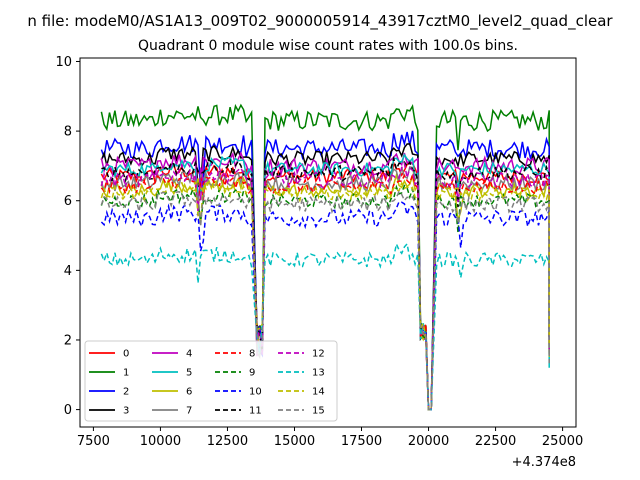 The width and height of the screenshot is (640, 480). What do you see at coordinates (255, 392) in the screenshot?
I see `legend-label-10: 10` at bounding box center [255, 392].